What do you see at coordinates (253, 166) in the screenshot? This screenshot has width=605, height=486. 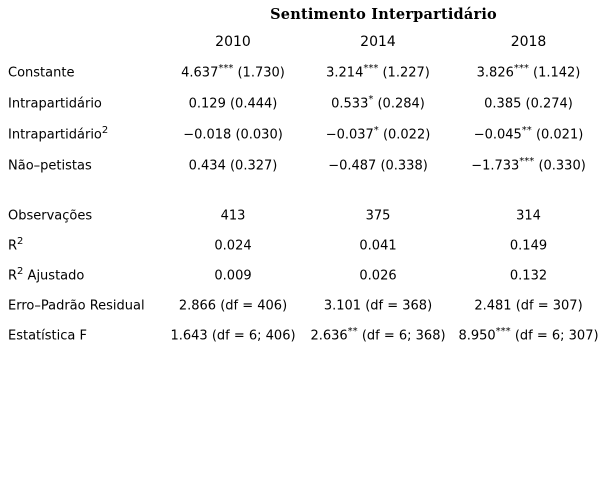 I see `standard-error: (0.327)` at bounding box center [253, 166].